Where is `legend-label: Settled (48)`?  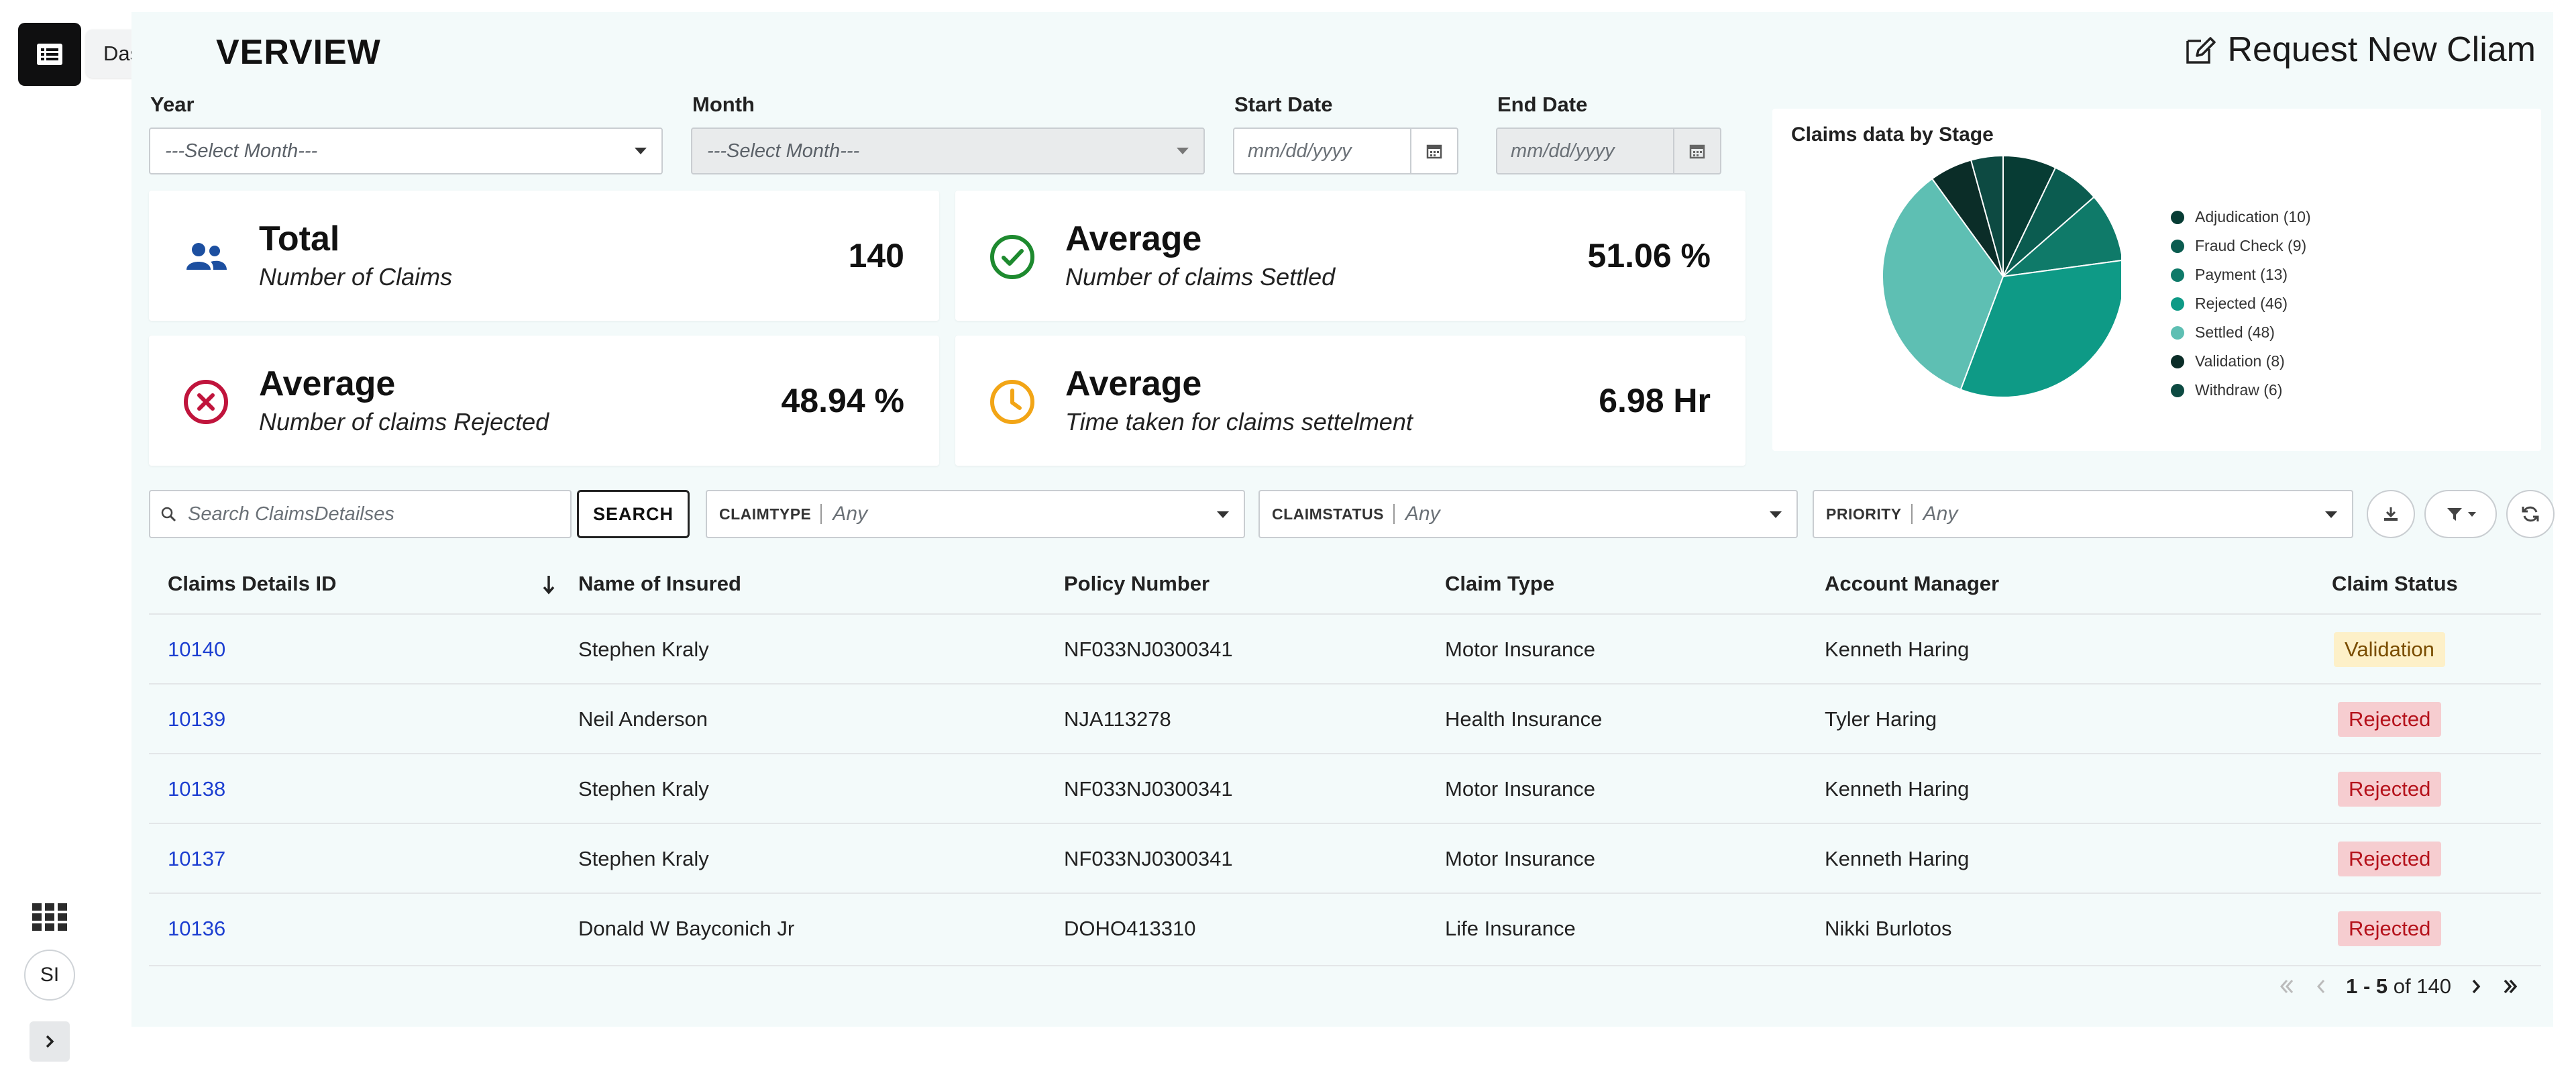 legend-label: Settled (48) is located at coordinates (2235, 332).